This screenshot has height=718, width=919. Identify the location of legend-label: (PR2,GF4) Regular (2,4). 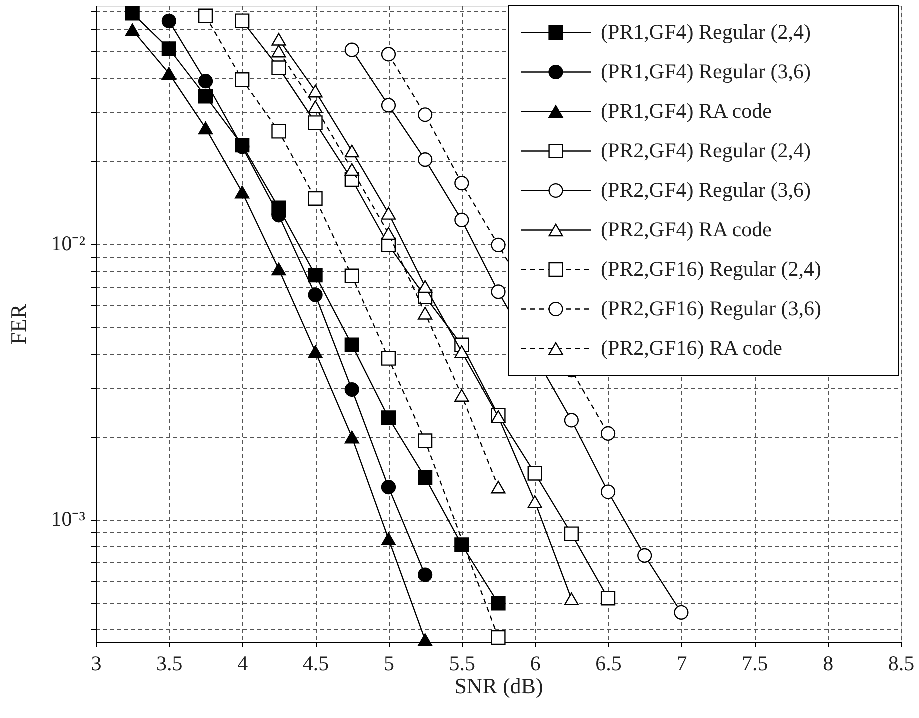
(706, 150).